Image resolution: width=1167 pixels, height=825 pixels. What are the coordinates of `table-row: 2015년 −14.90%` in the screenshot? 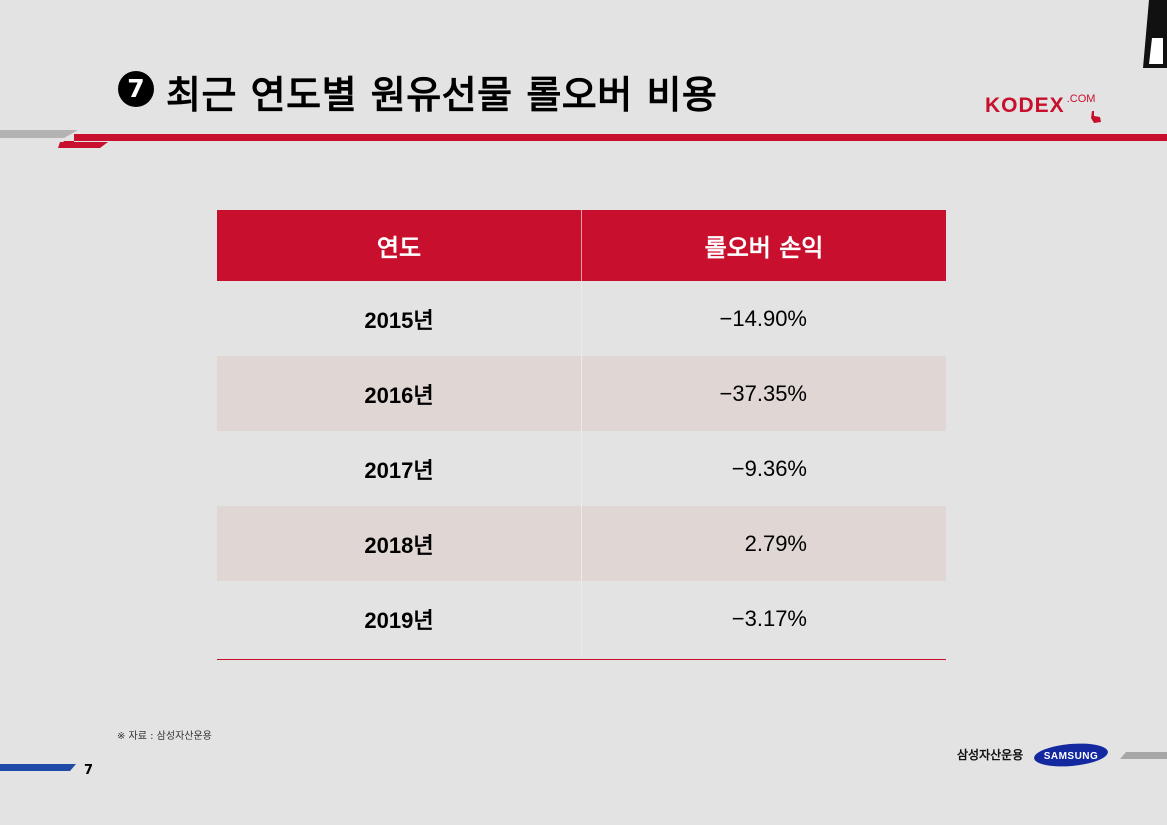 It's located at (581, 318).